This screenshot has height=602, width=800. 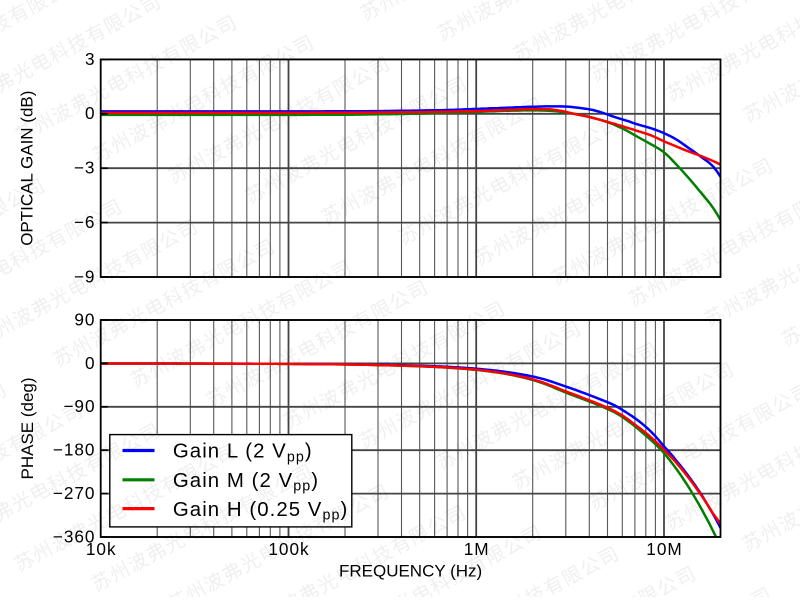 What do you see at coordinates (85, 168) in the screenshot?
I see `svg-text: −3` at bounding box center [85, 168].